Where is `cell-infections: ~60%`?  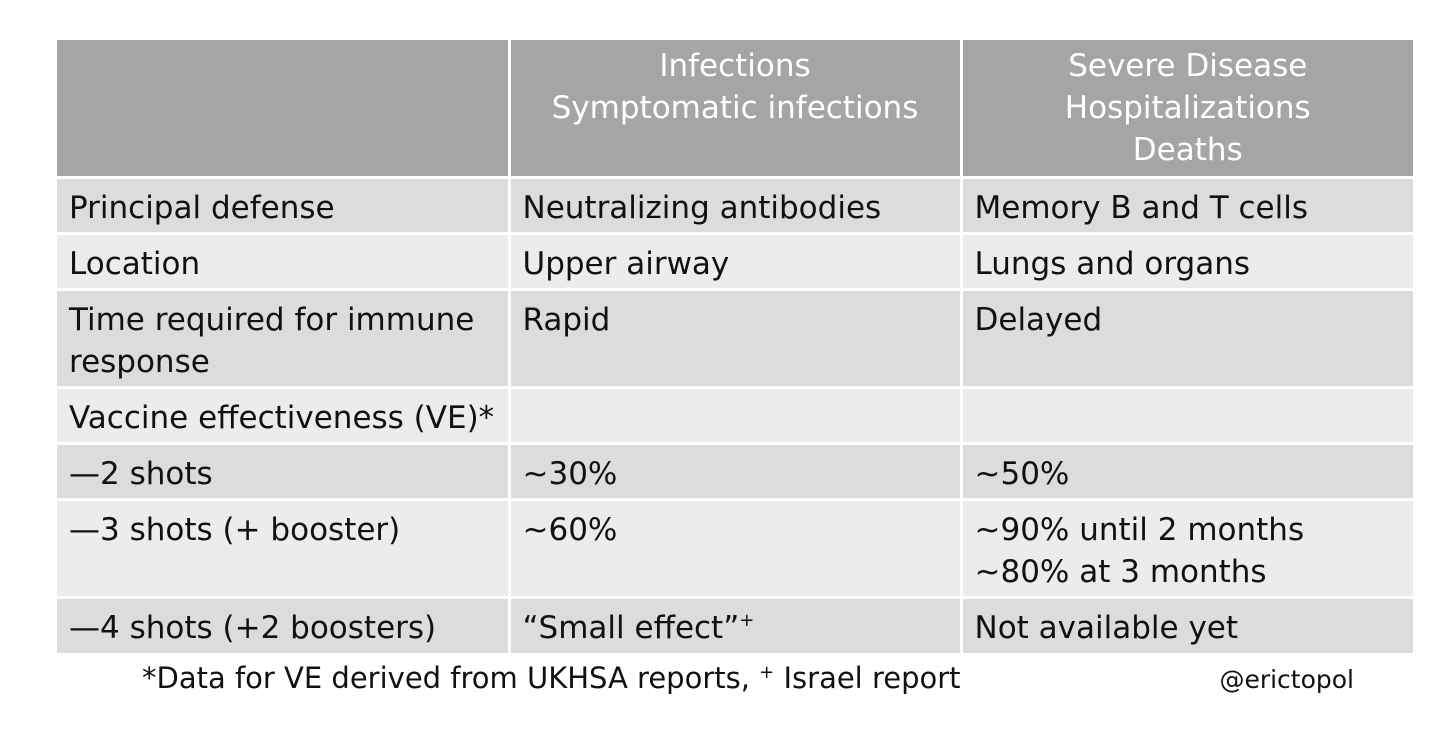 cell-infections: ~60% is located at coordinates (735, 548).